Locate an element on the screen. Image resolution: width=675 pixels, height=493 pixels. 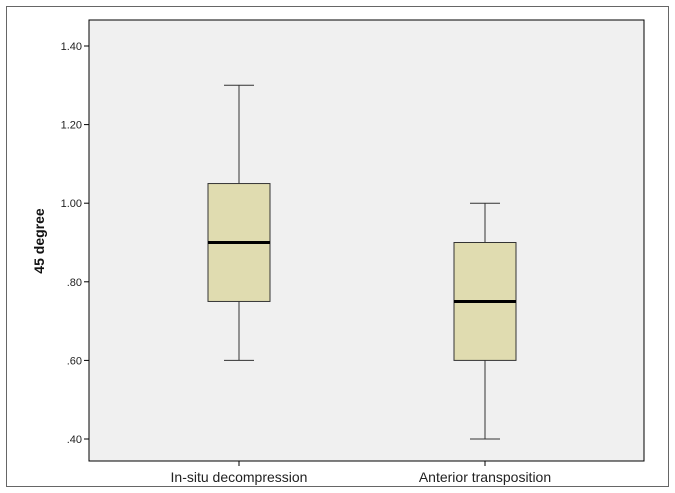
x-category-label: Anterior transposition is located at coordinates (485, 477).